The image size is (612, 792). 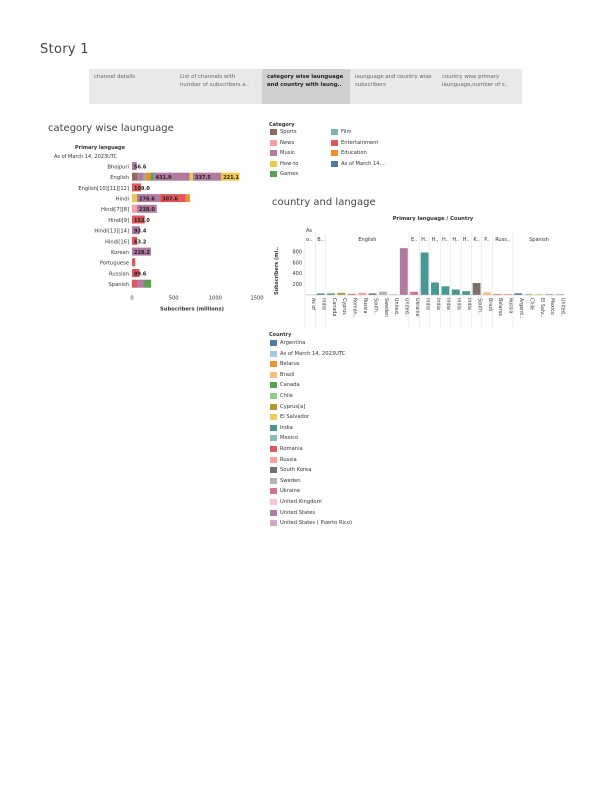 I want to click on legend-label: Ukraine, so click(x=290, y=491).